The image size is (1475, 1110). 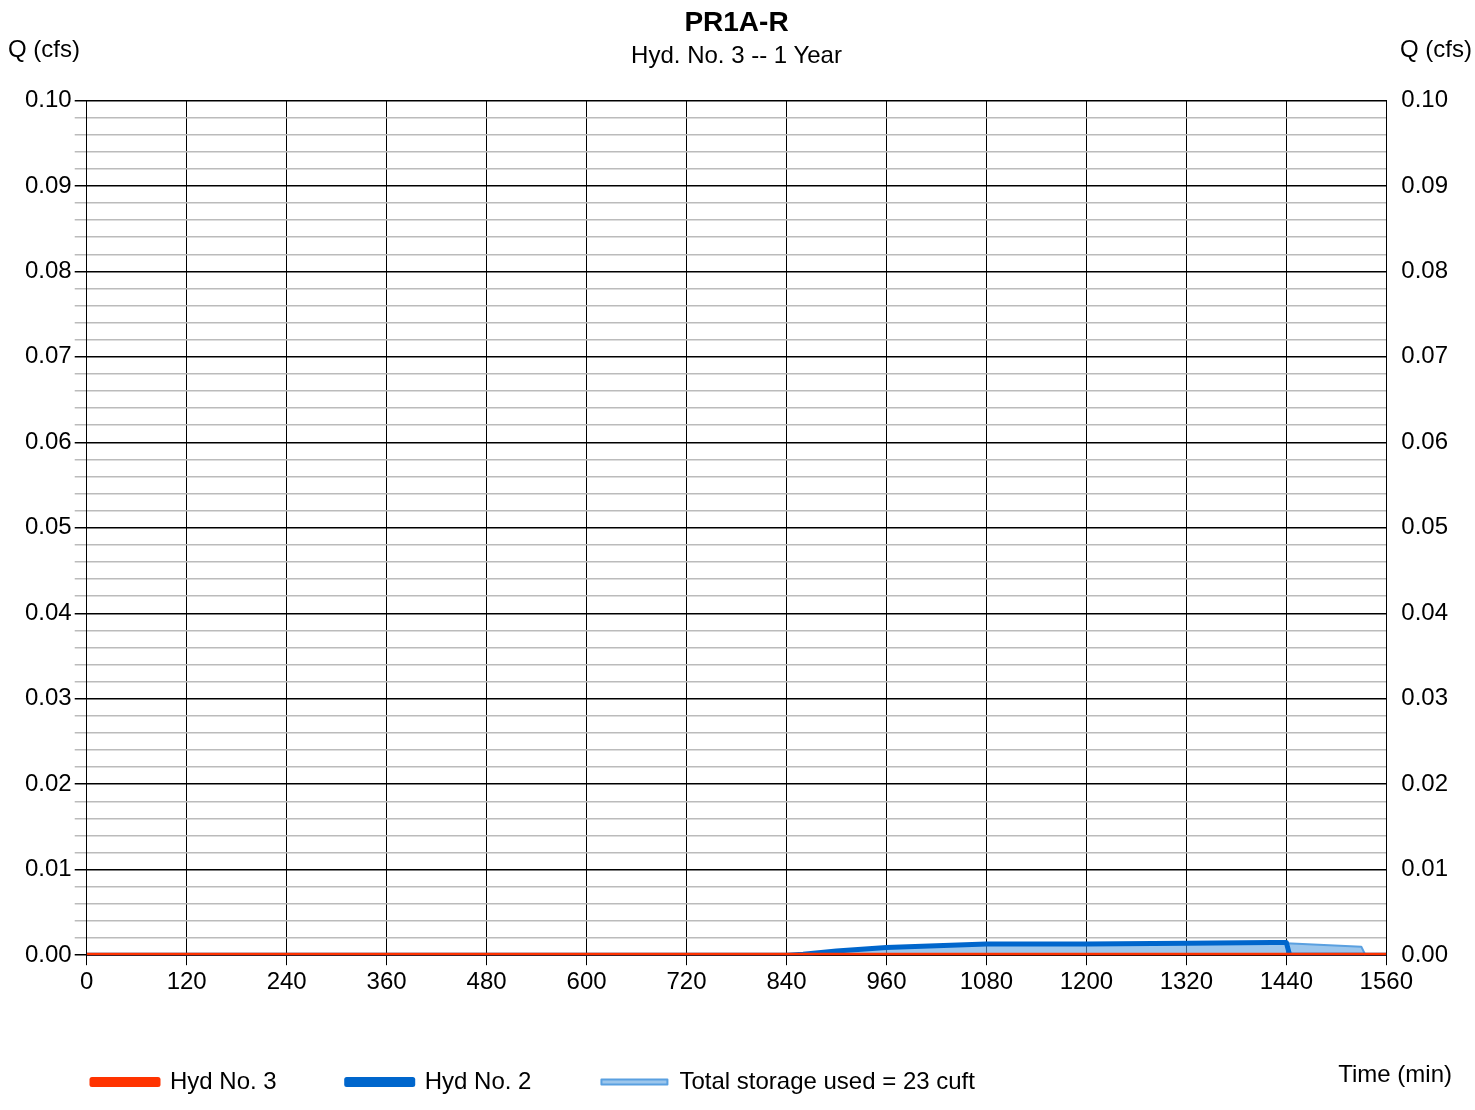 I want to click on x-tick-label: 720, so click(x=686, y=981).